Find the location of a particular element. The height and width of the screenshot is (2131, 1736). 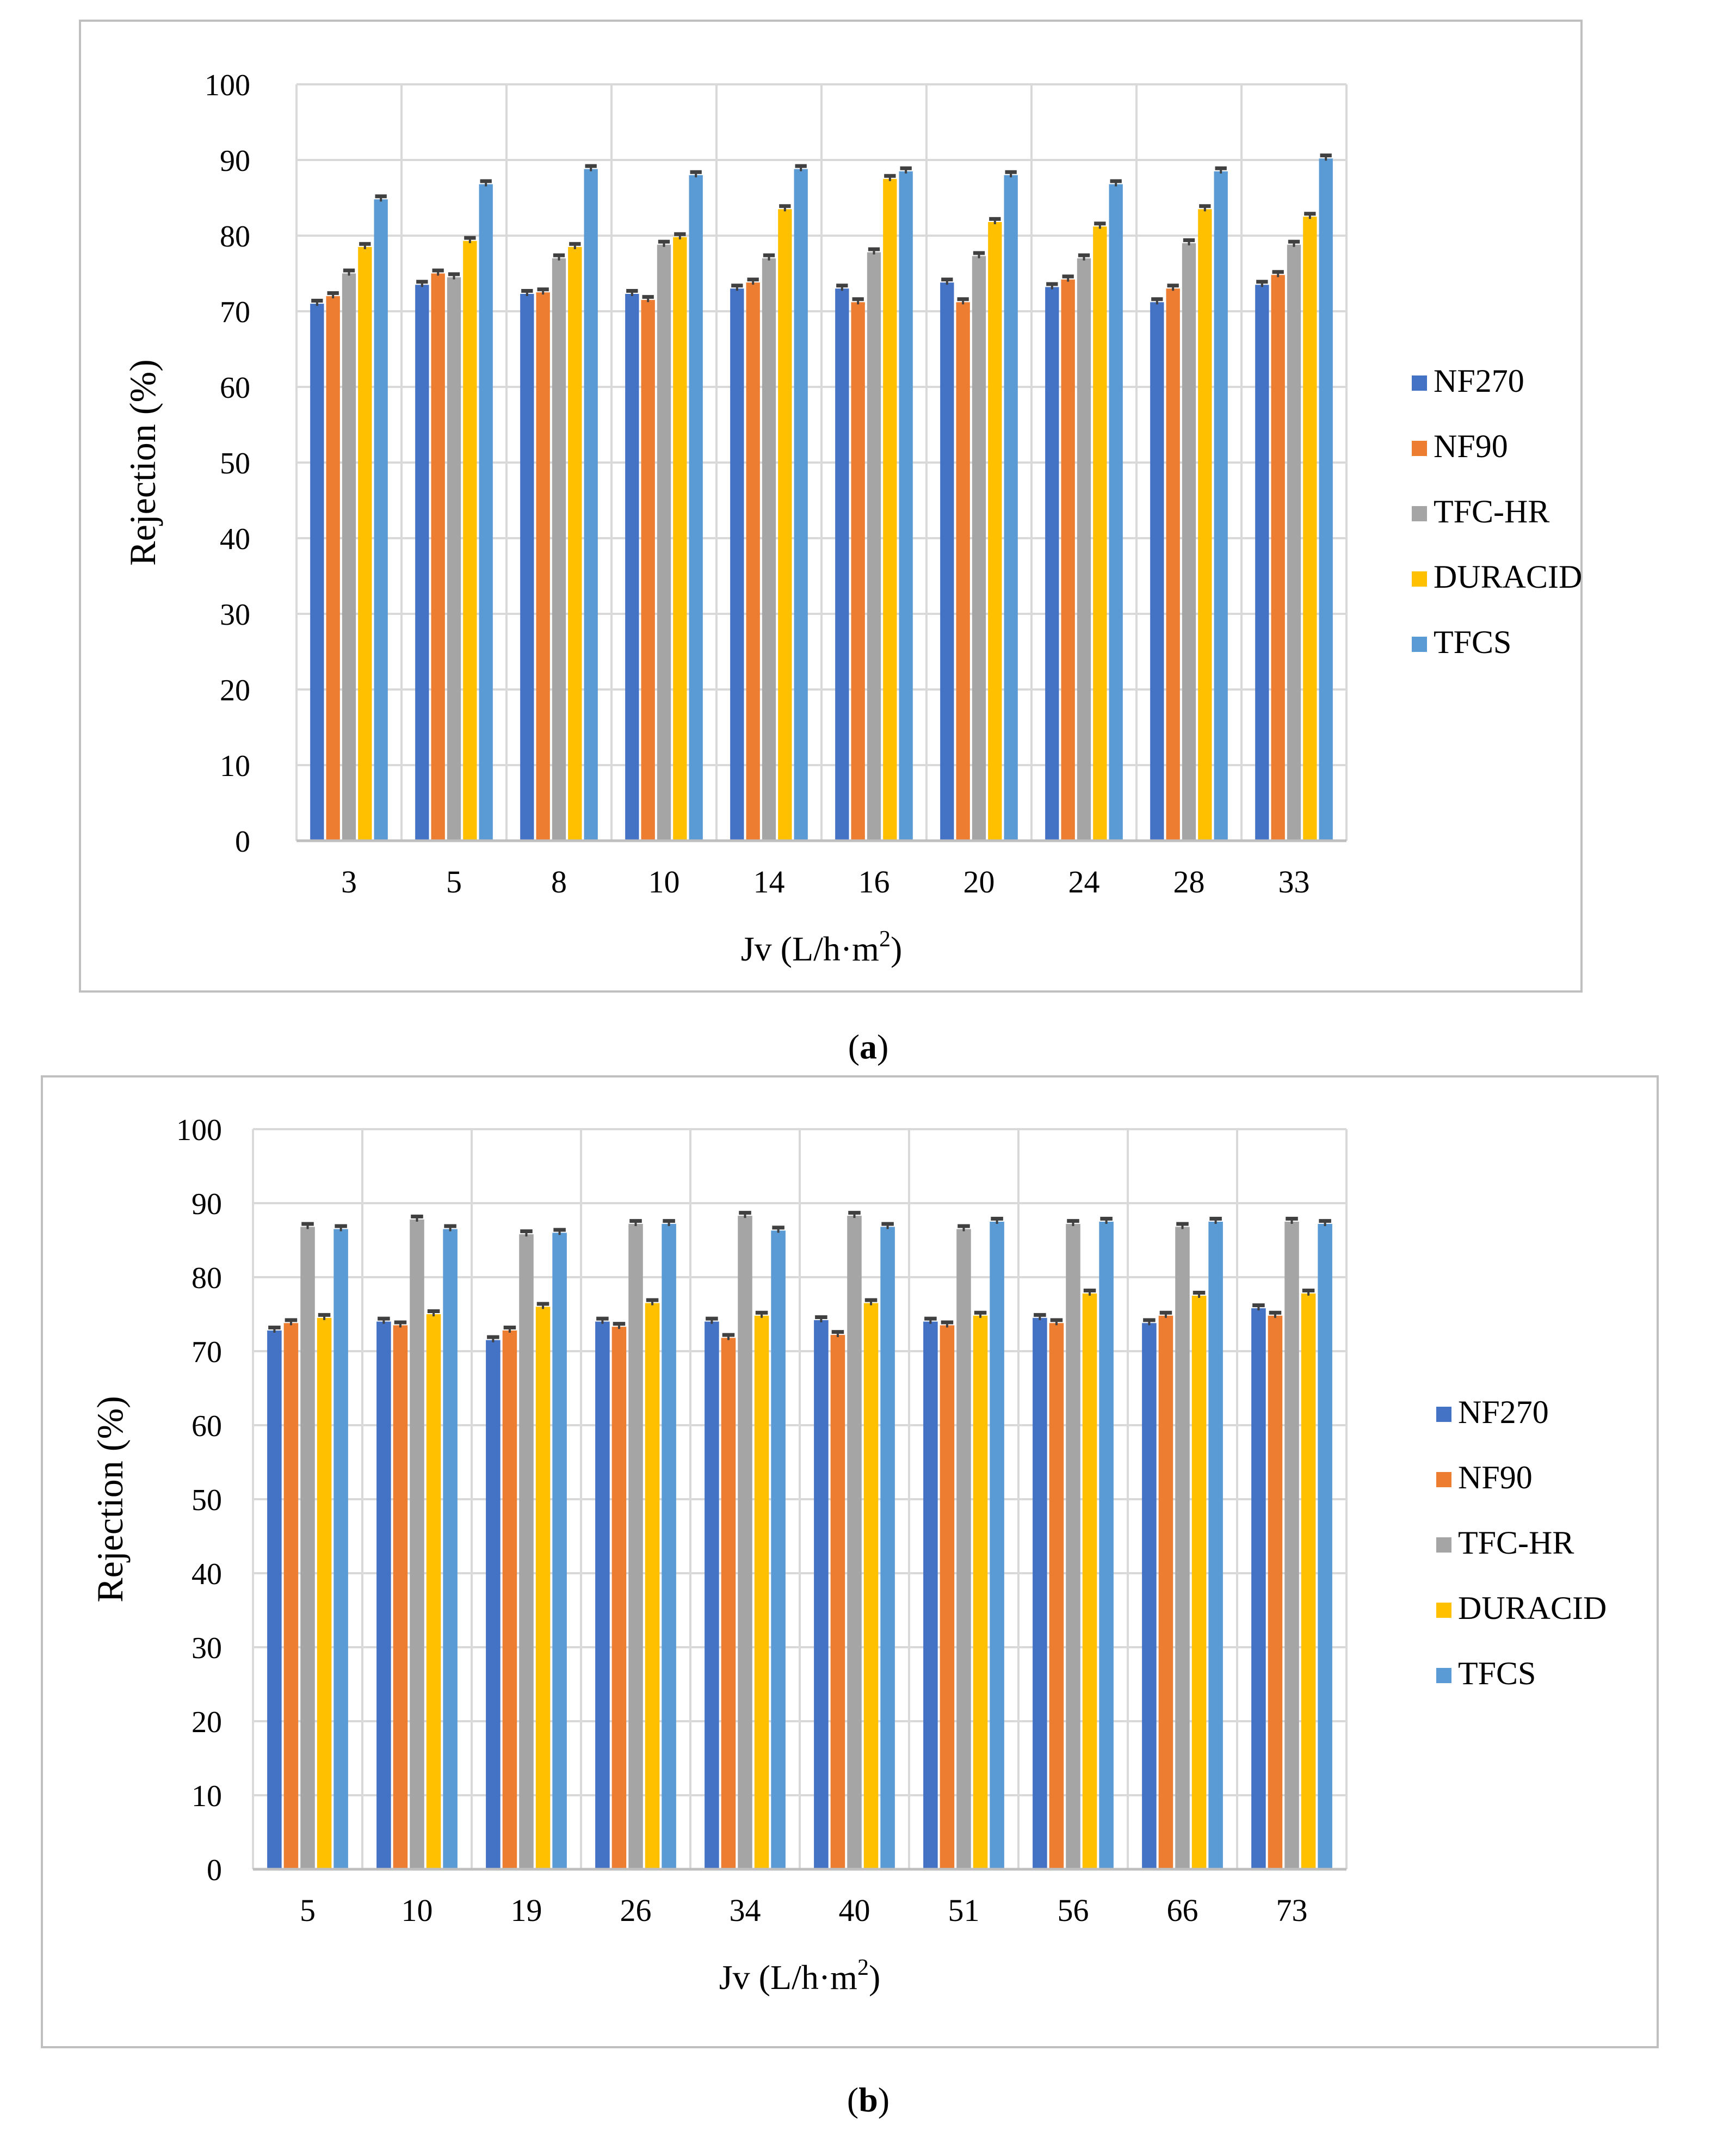

y-tick-label: 90 is located at coordinates (206, 1204).